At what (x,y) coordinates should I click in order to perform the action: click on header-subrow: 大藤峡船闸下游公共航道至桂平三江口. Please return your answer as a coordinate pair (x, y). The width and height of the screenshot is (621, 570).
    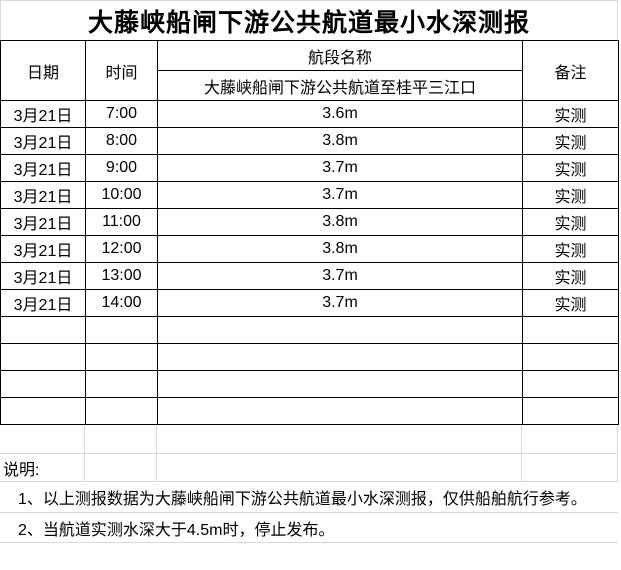
    Looking at the image, I should click on (310, 85).